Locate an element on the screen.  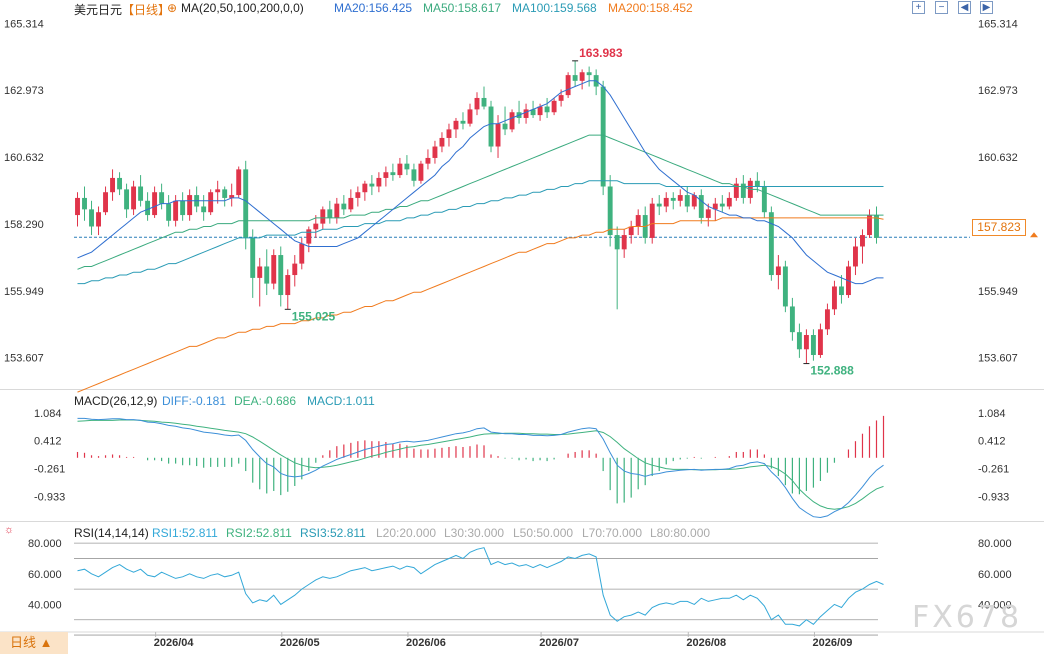
extreme-label: 152.888 is located at coordinates (832, 371).